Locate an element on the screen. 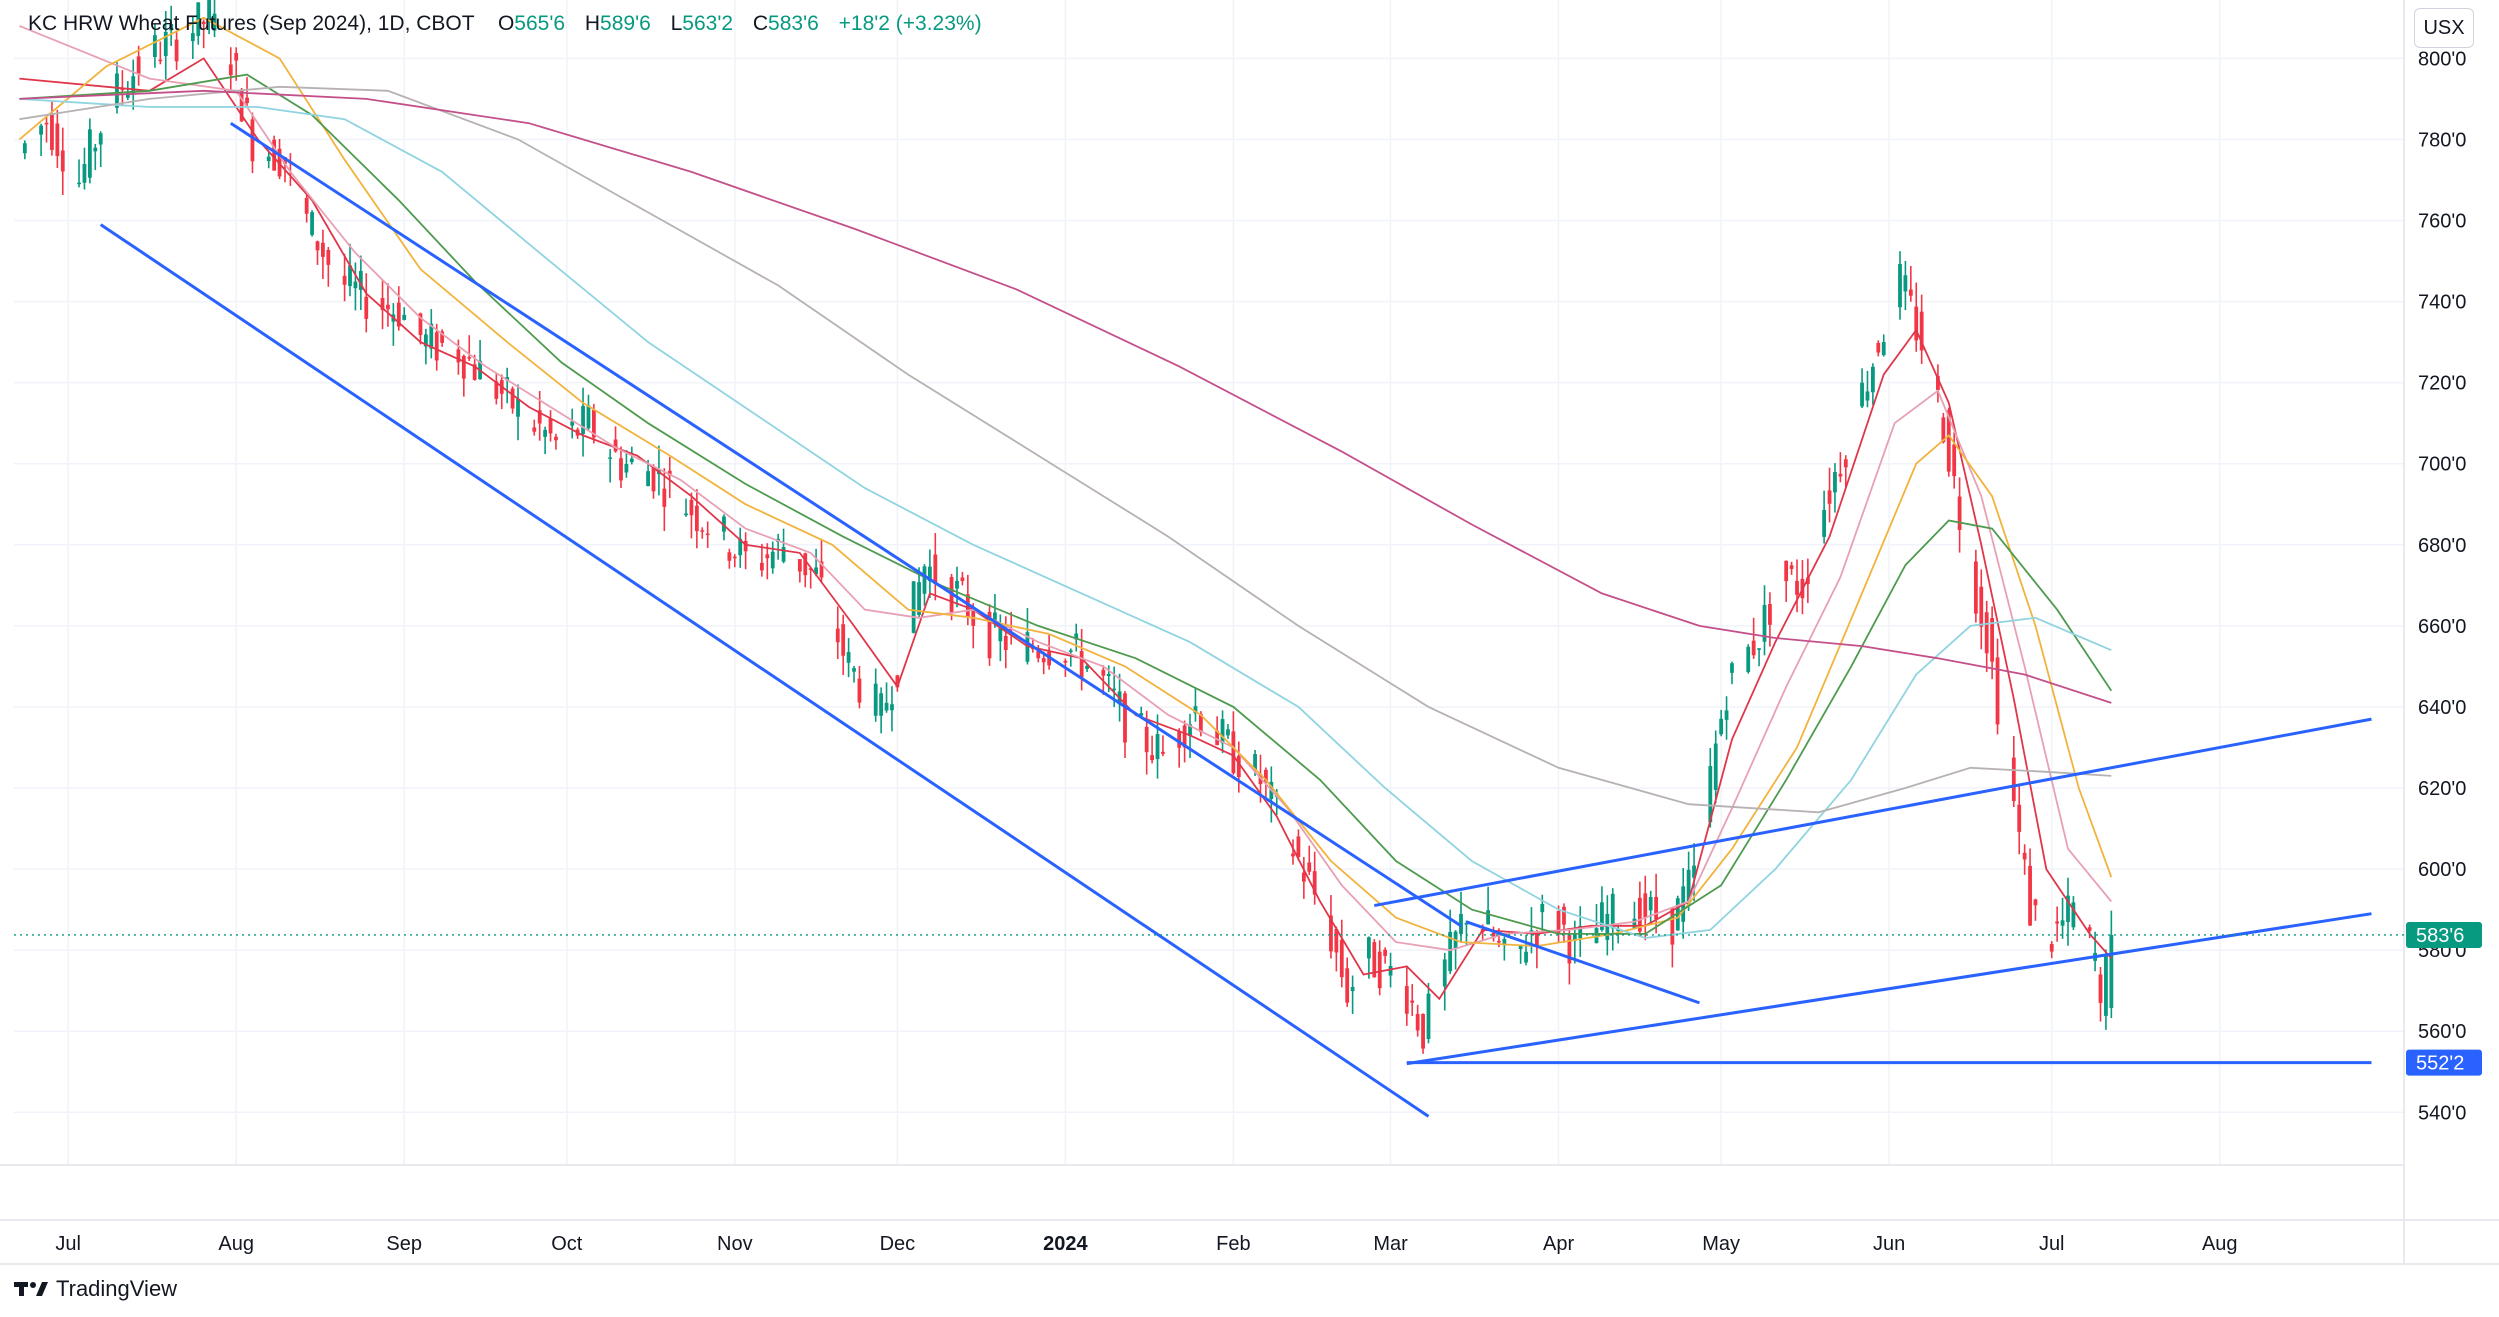 This screenshot has height=1317, width=2499. x-tick-label: Feb is located at coordinates (1233, 1244).